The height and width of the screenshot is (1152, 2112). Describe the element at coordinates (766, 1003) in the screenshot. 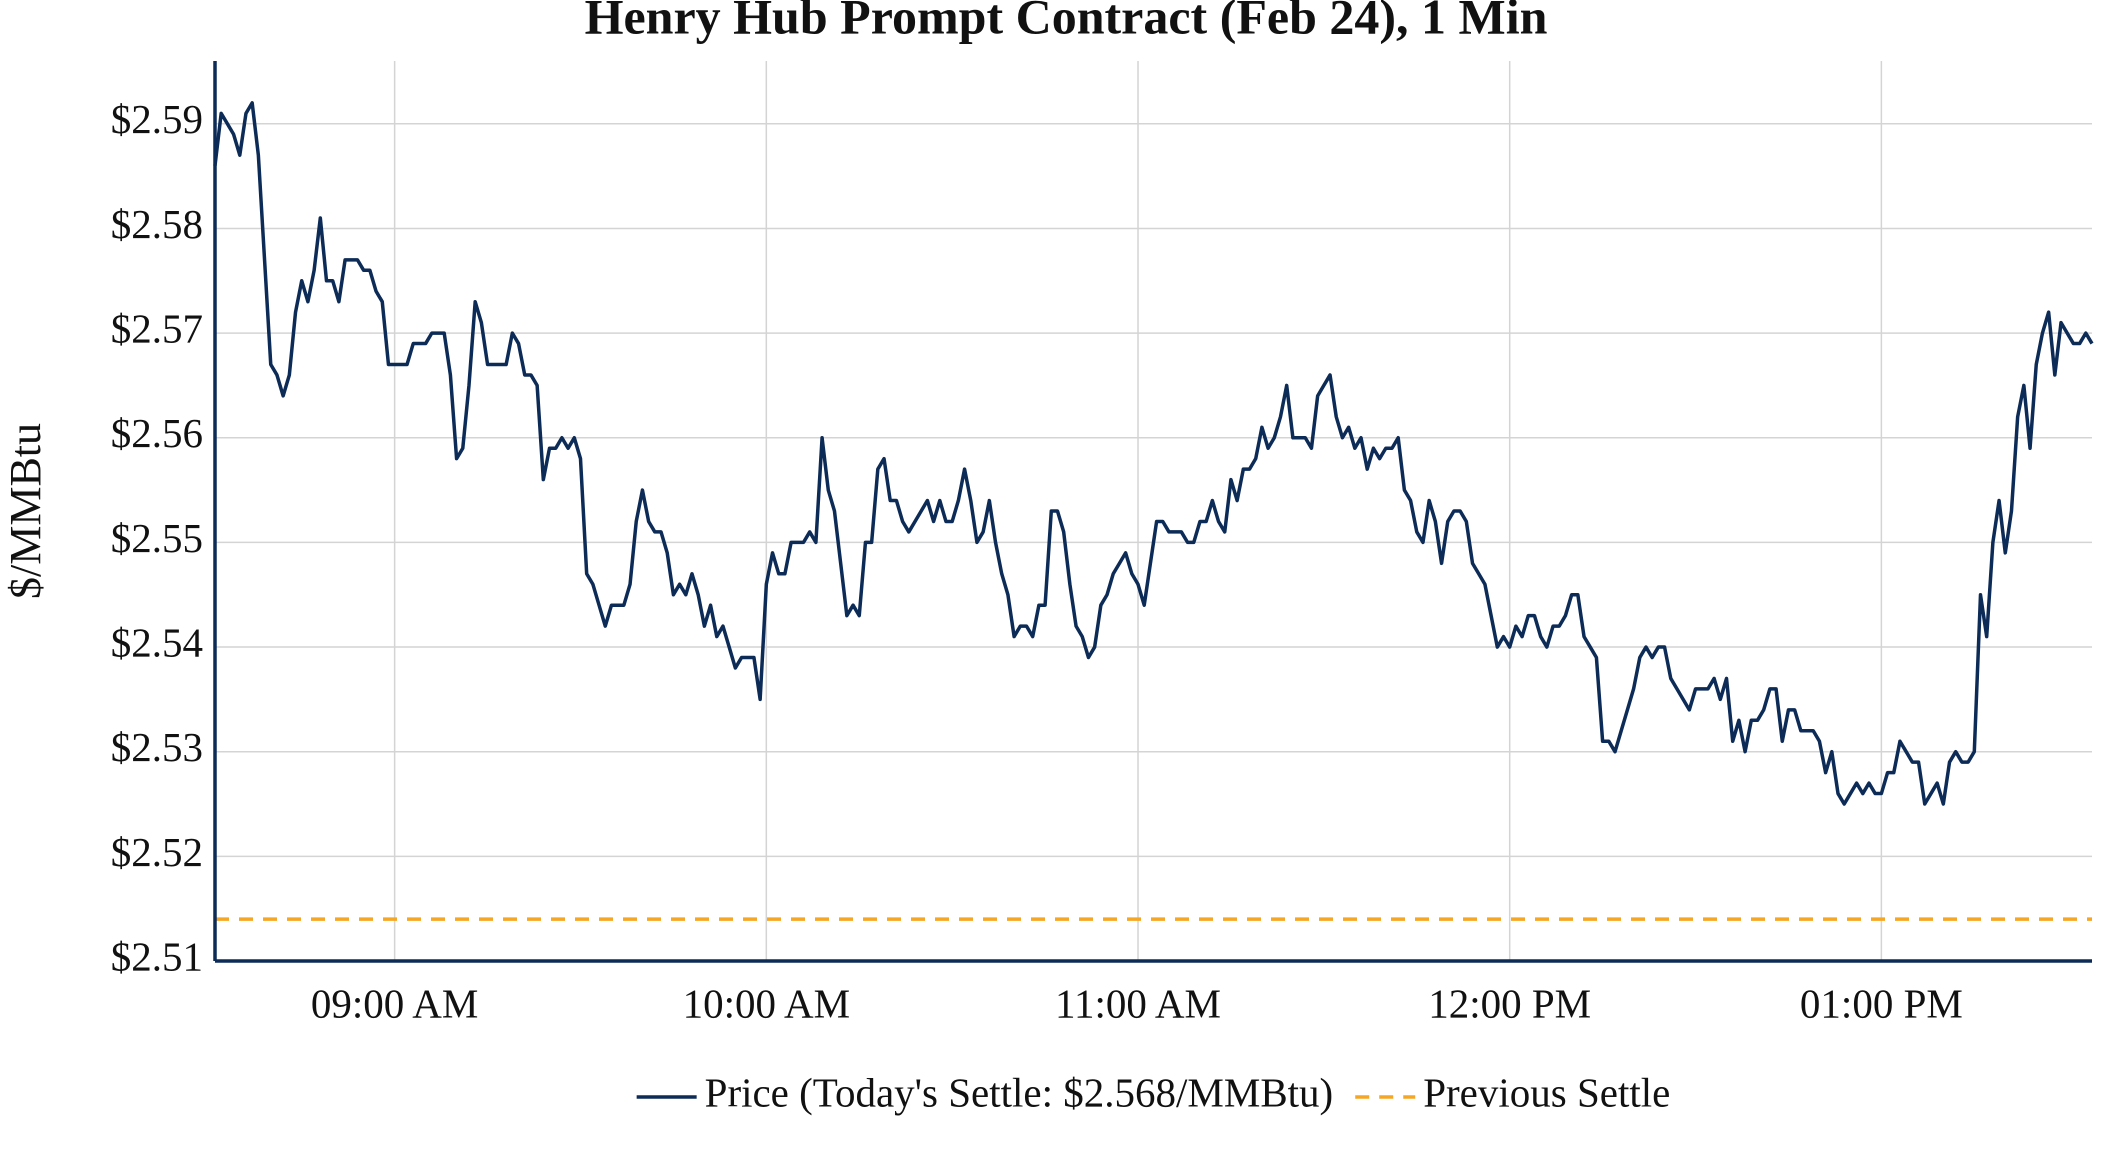

I see `x-tick-label: 10:00 AM` at that location.